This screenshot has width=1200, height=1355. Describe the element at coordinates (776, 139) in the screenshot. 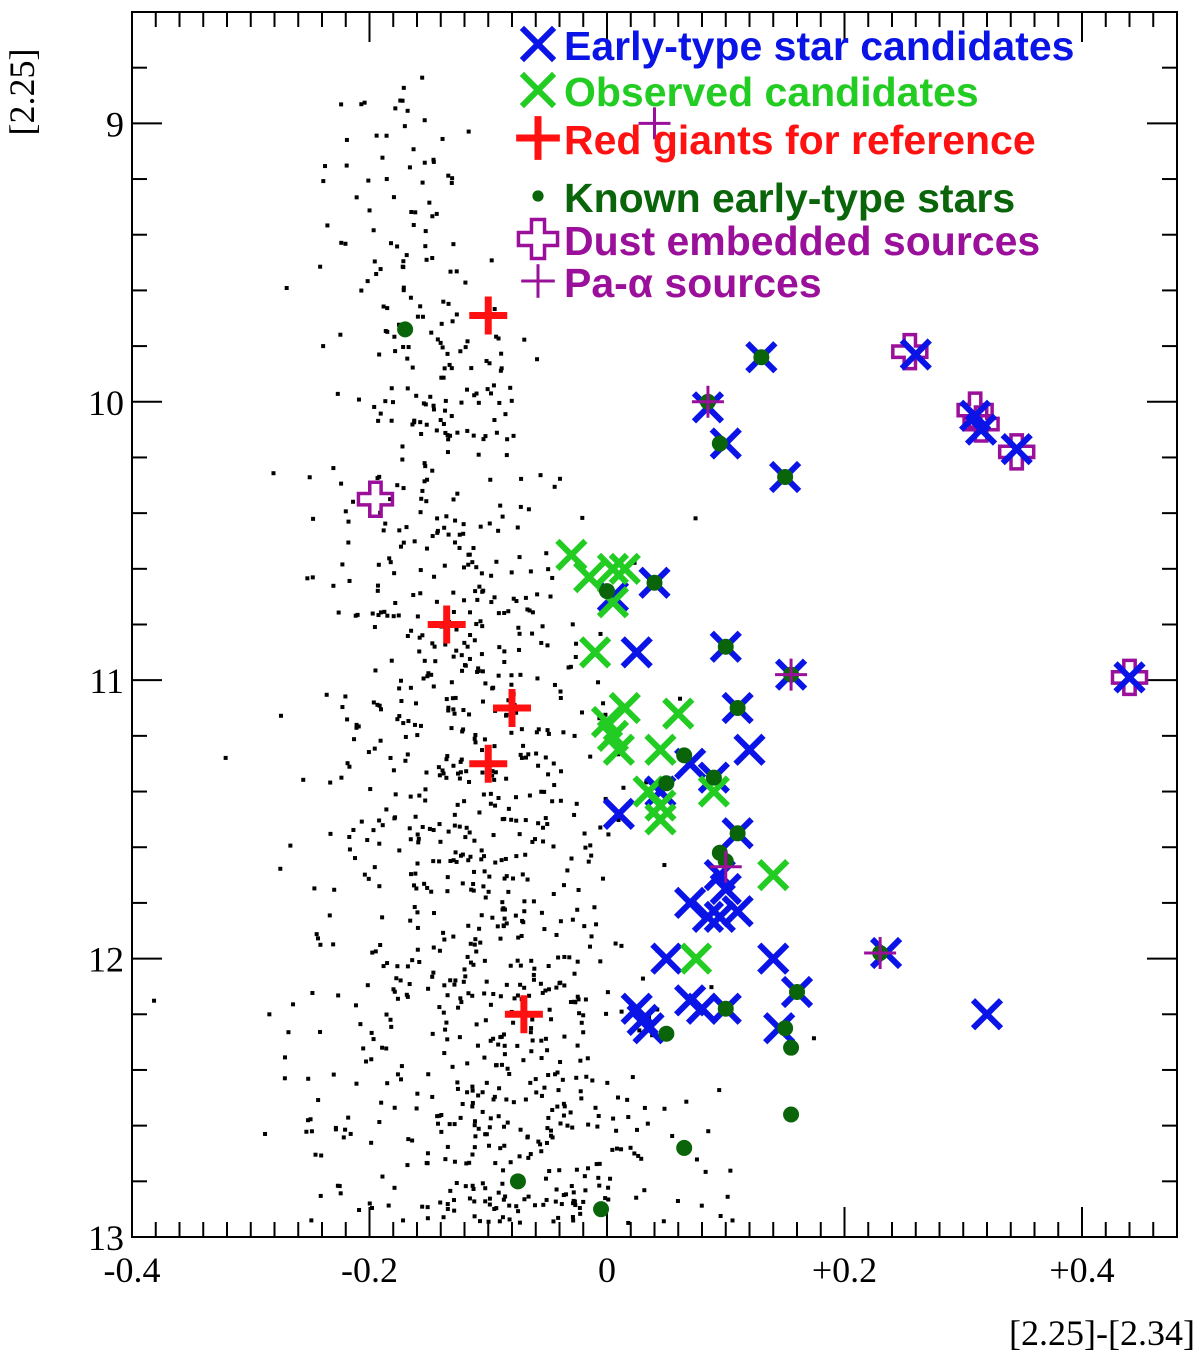

I see `legend-entry-red-giants: Red giants for reference` at that location.